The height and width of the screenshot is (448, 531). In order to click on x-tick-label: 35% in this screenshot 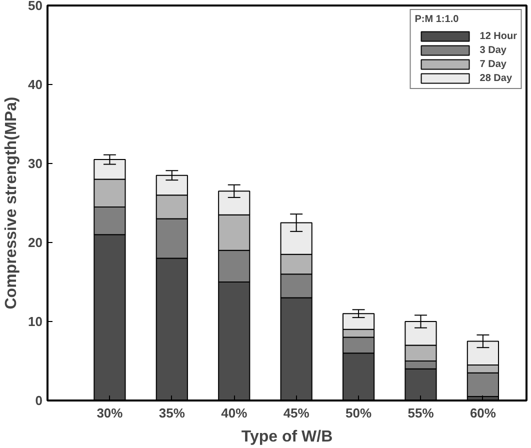, I will do `click(172, 413)`.